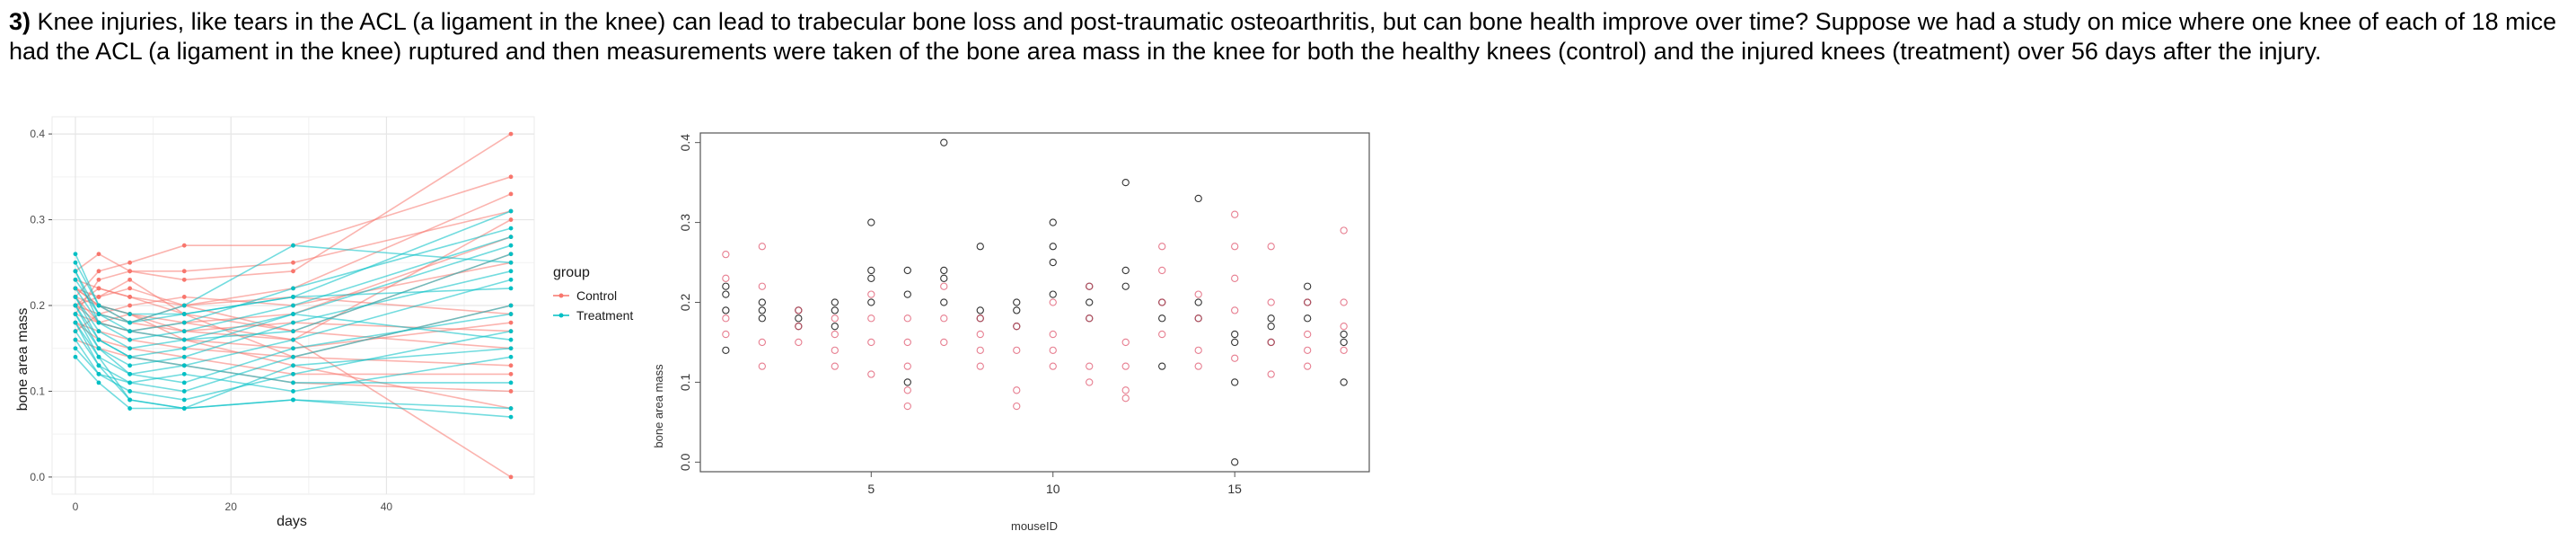 Image resolution: width=2576 pixels, height=540 pixels. I want to click on legend: group Control Treatment, so click(593, 294).